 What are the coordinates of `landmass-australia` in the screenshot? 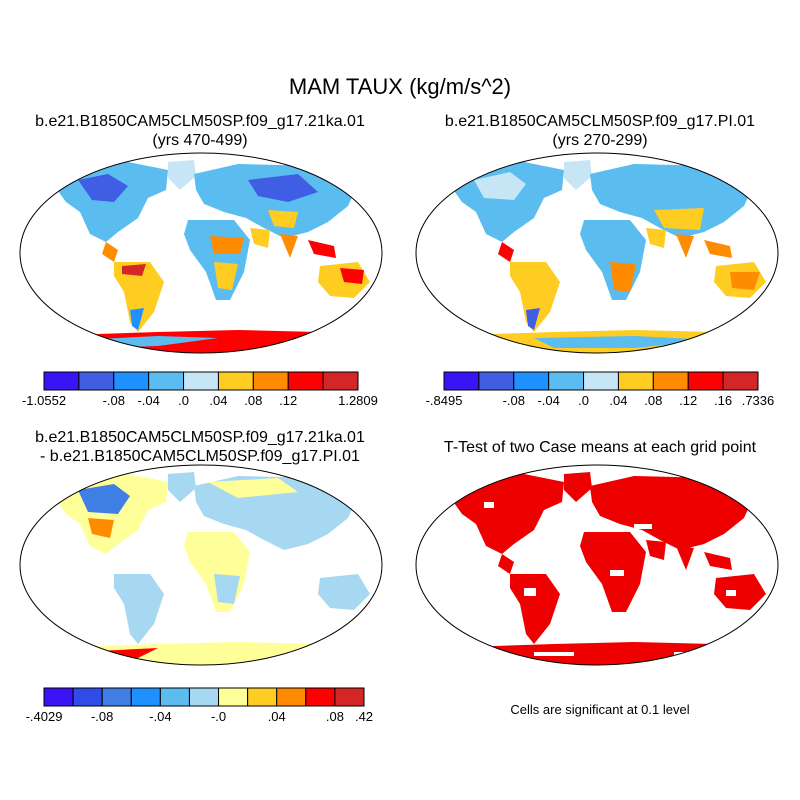 It's located at (740, 592).